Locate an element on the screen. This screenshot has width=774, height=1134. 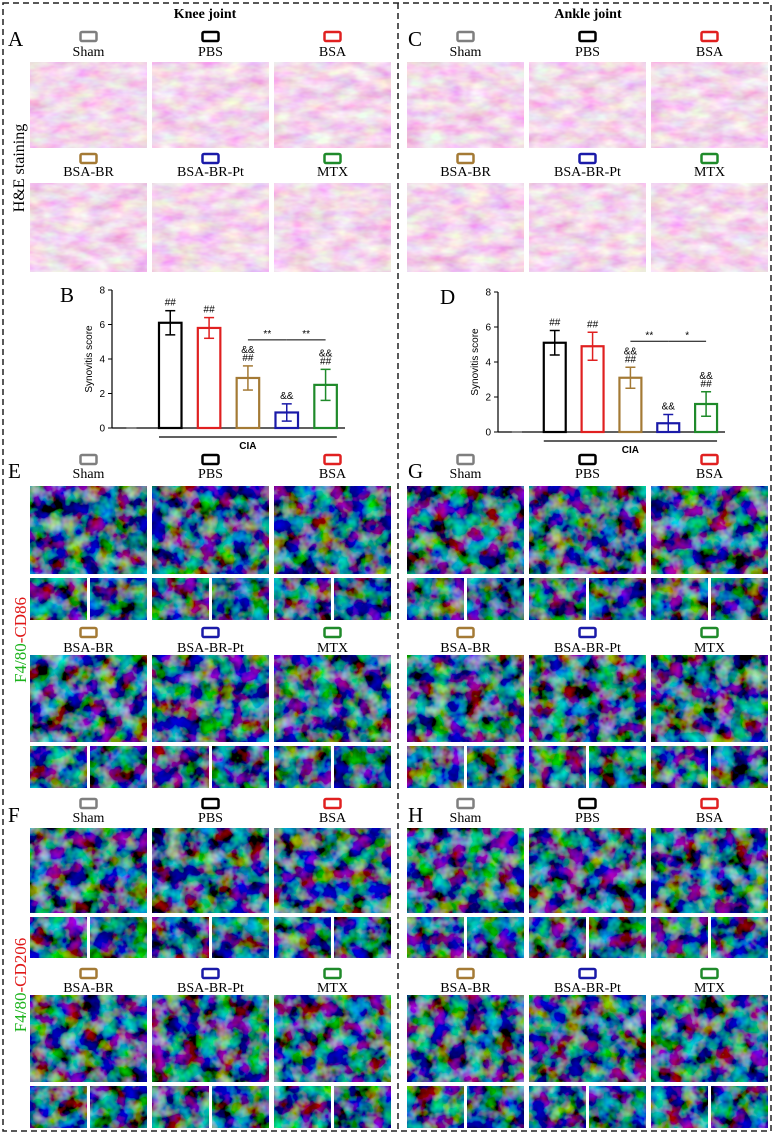
y-tick-label: 2 is located at coordinates (488, 398).